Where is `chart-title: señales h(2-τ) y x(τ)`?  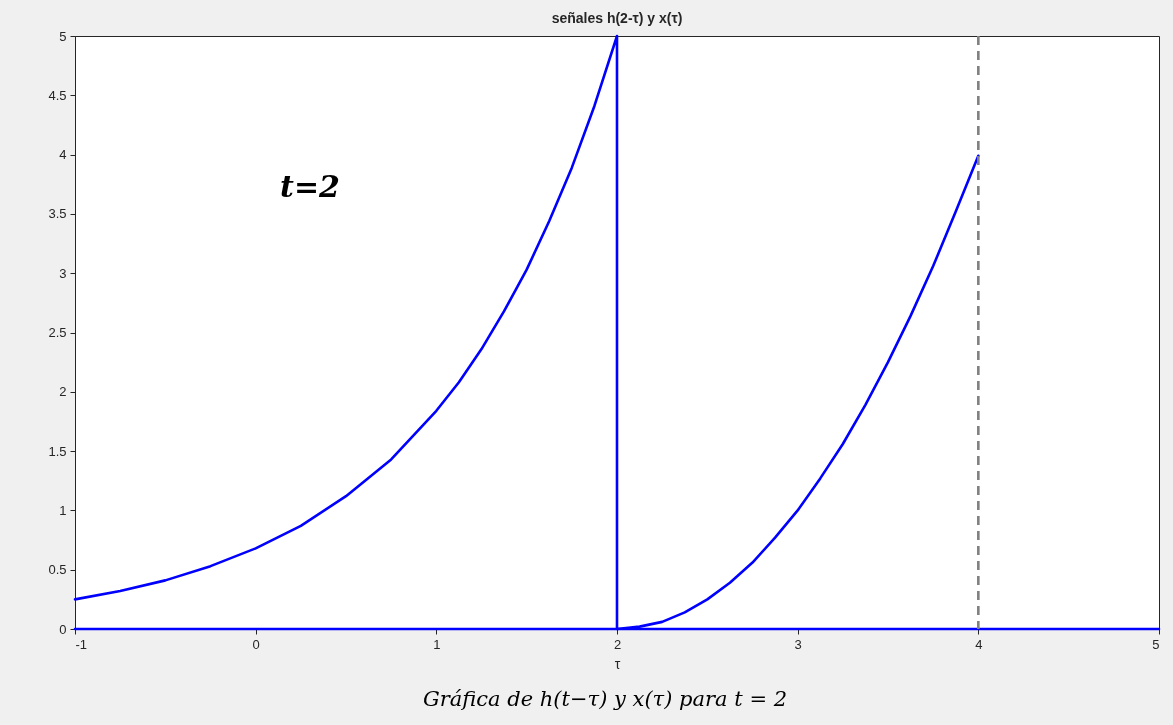
chart-title: señales h(2-τ) y x(τ) is located at coordinates (617, 18).